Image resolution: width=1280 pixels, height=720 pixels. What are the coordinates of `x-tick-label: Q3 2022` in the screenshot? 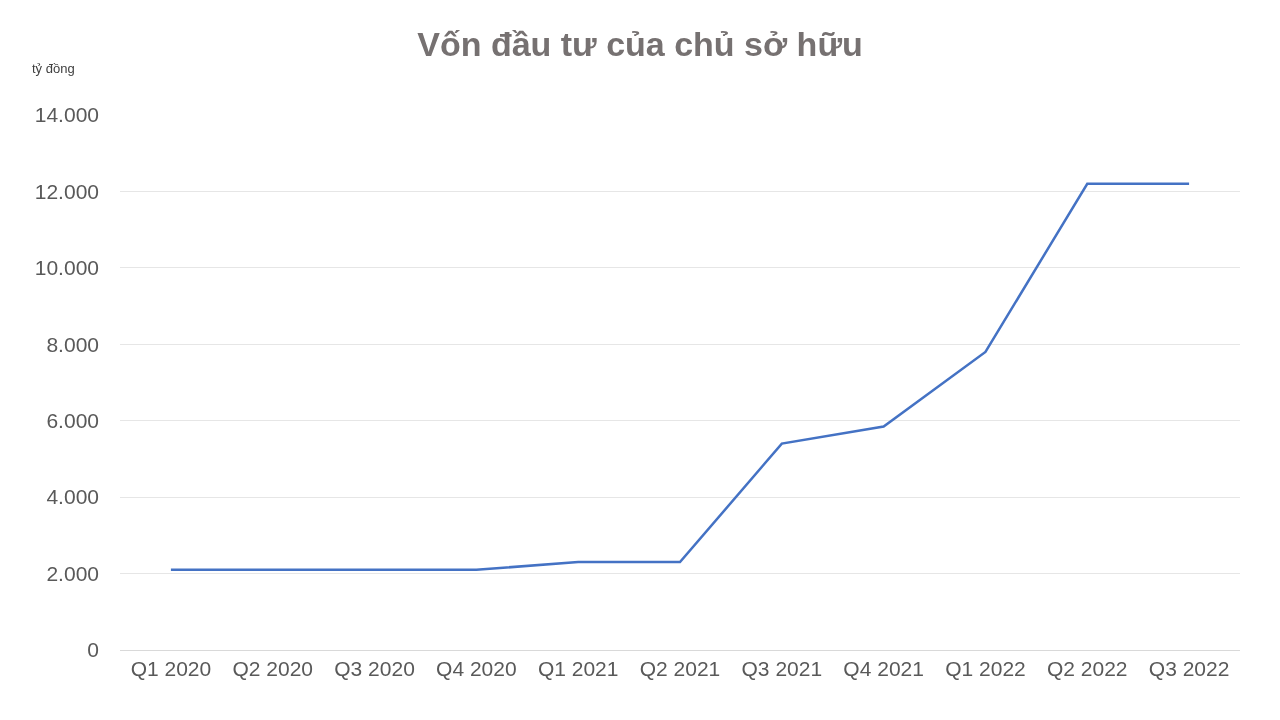 It's located at (1189, 669).